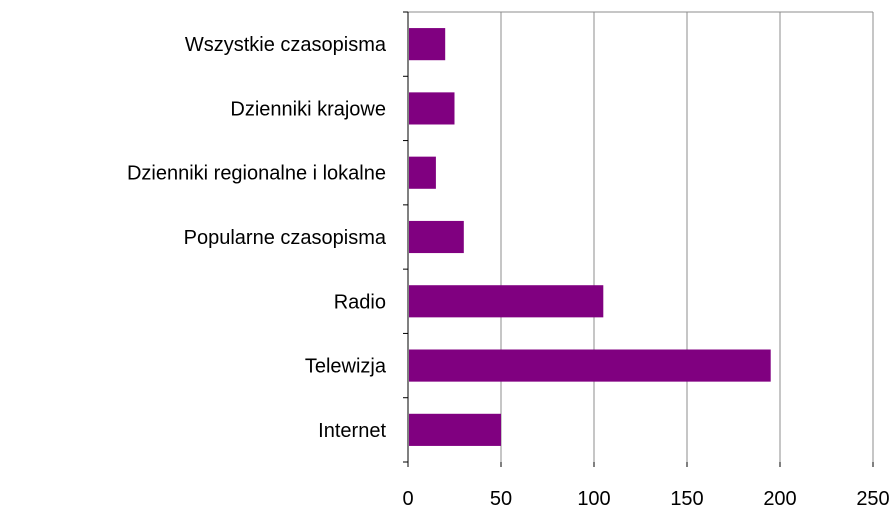 The width and height of the screenshot is (896, 512). What do you see at coordinates (256, 174) in the screenshot?
I see `category-label: Dzienniki regionalne i lokalne` at bounding box center [256, 174].